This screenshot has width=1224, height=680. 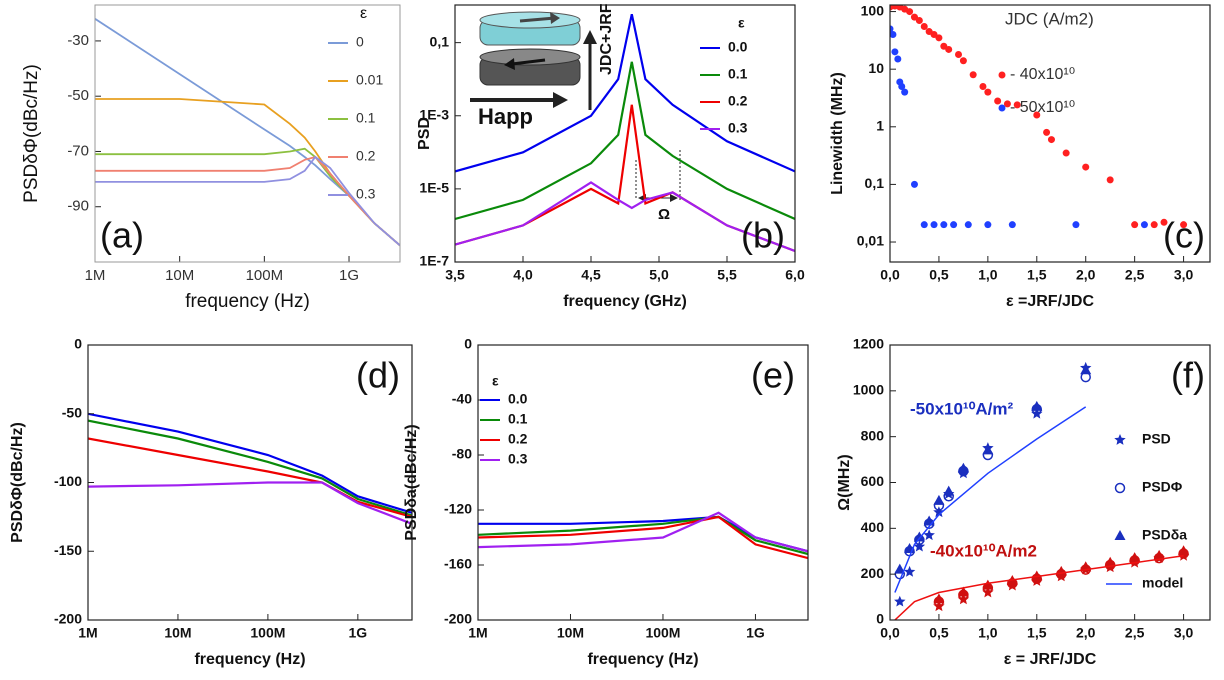 I want to click on x-tick-label: 1,0, so click(x=988, y=633).